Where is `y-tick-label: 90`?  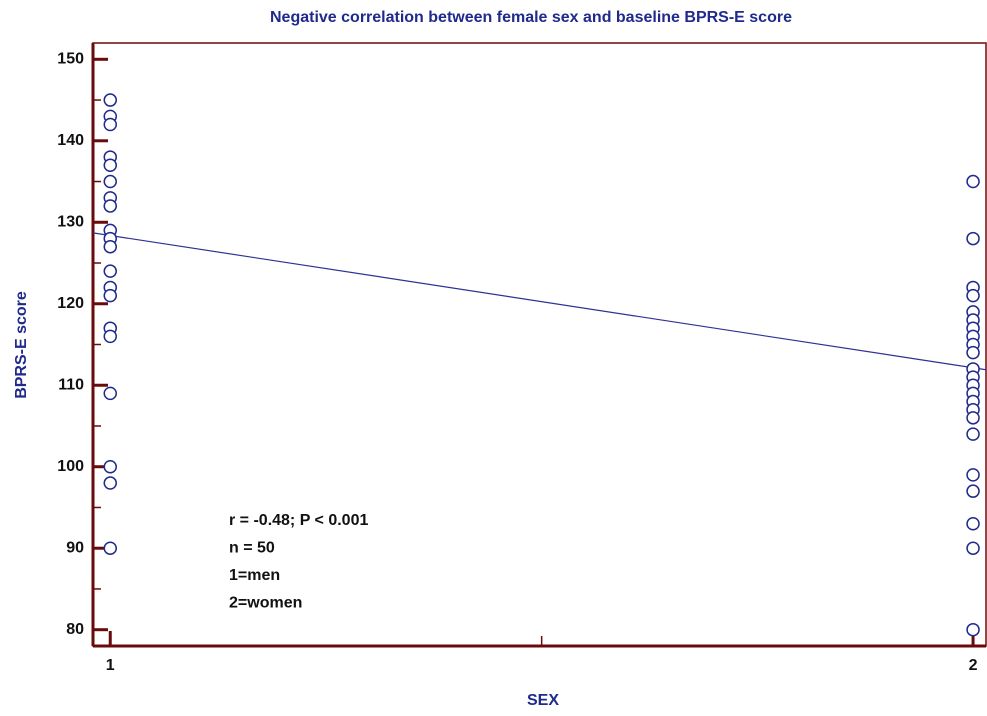
y-tick-label: 90 is located at coordinates (75, 547).